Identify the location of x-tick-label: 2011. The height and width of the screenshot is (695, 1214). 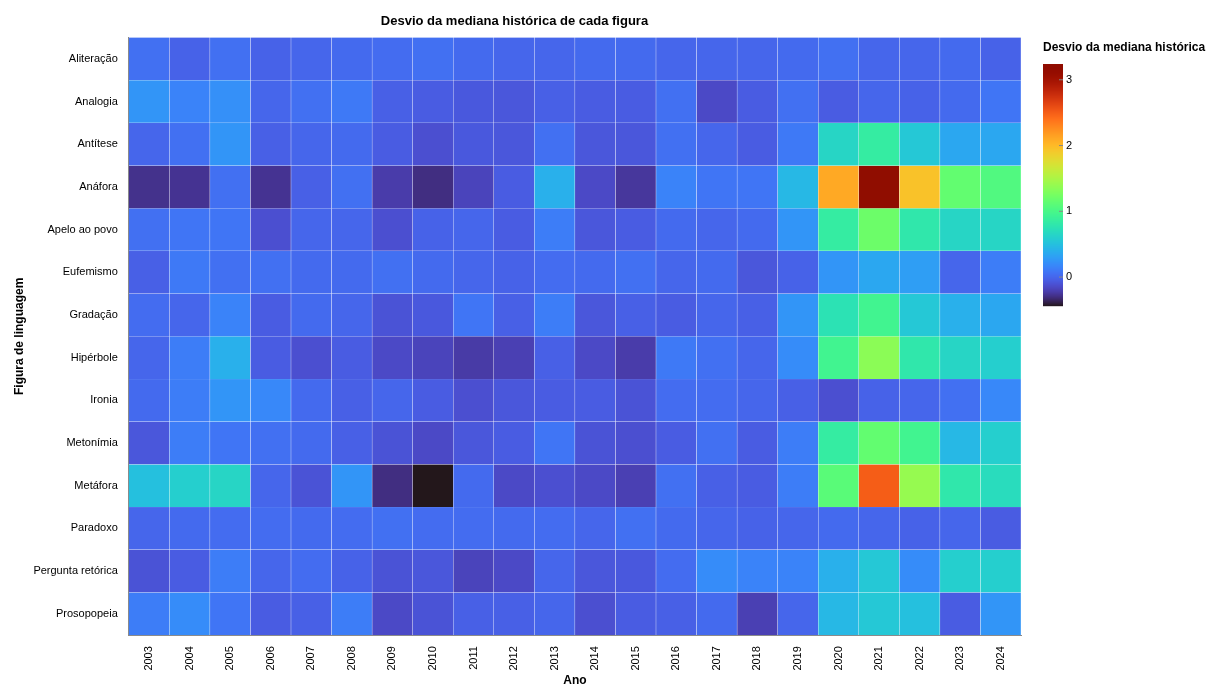
(472, 658).